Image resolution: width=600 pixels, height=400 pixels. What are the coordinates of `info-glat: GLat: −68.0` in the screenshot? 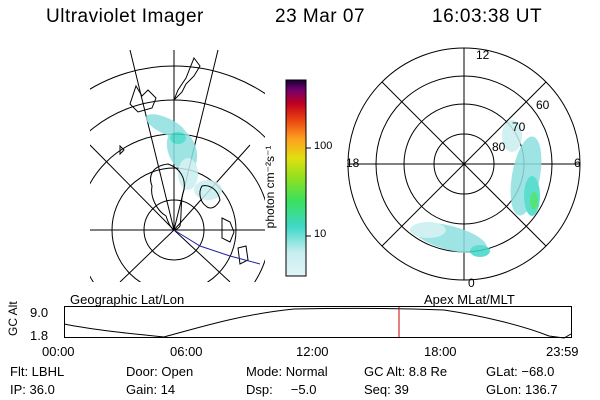 It's located at (520, 371).